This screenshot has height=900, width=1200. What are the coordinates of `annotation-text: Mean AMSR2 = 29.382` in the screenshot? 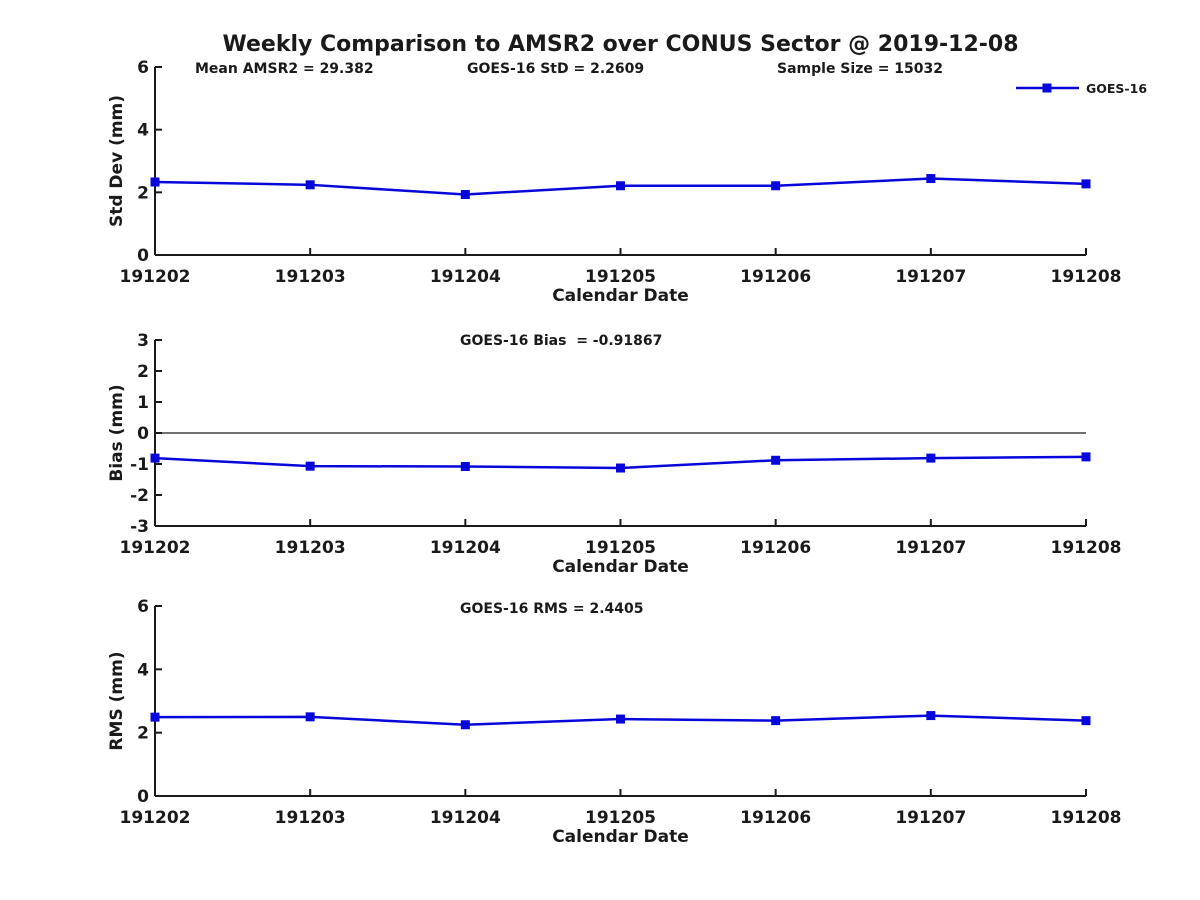 It's located at (284, 69).